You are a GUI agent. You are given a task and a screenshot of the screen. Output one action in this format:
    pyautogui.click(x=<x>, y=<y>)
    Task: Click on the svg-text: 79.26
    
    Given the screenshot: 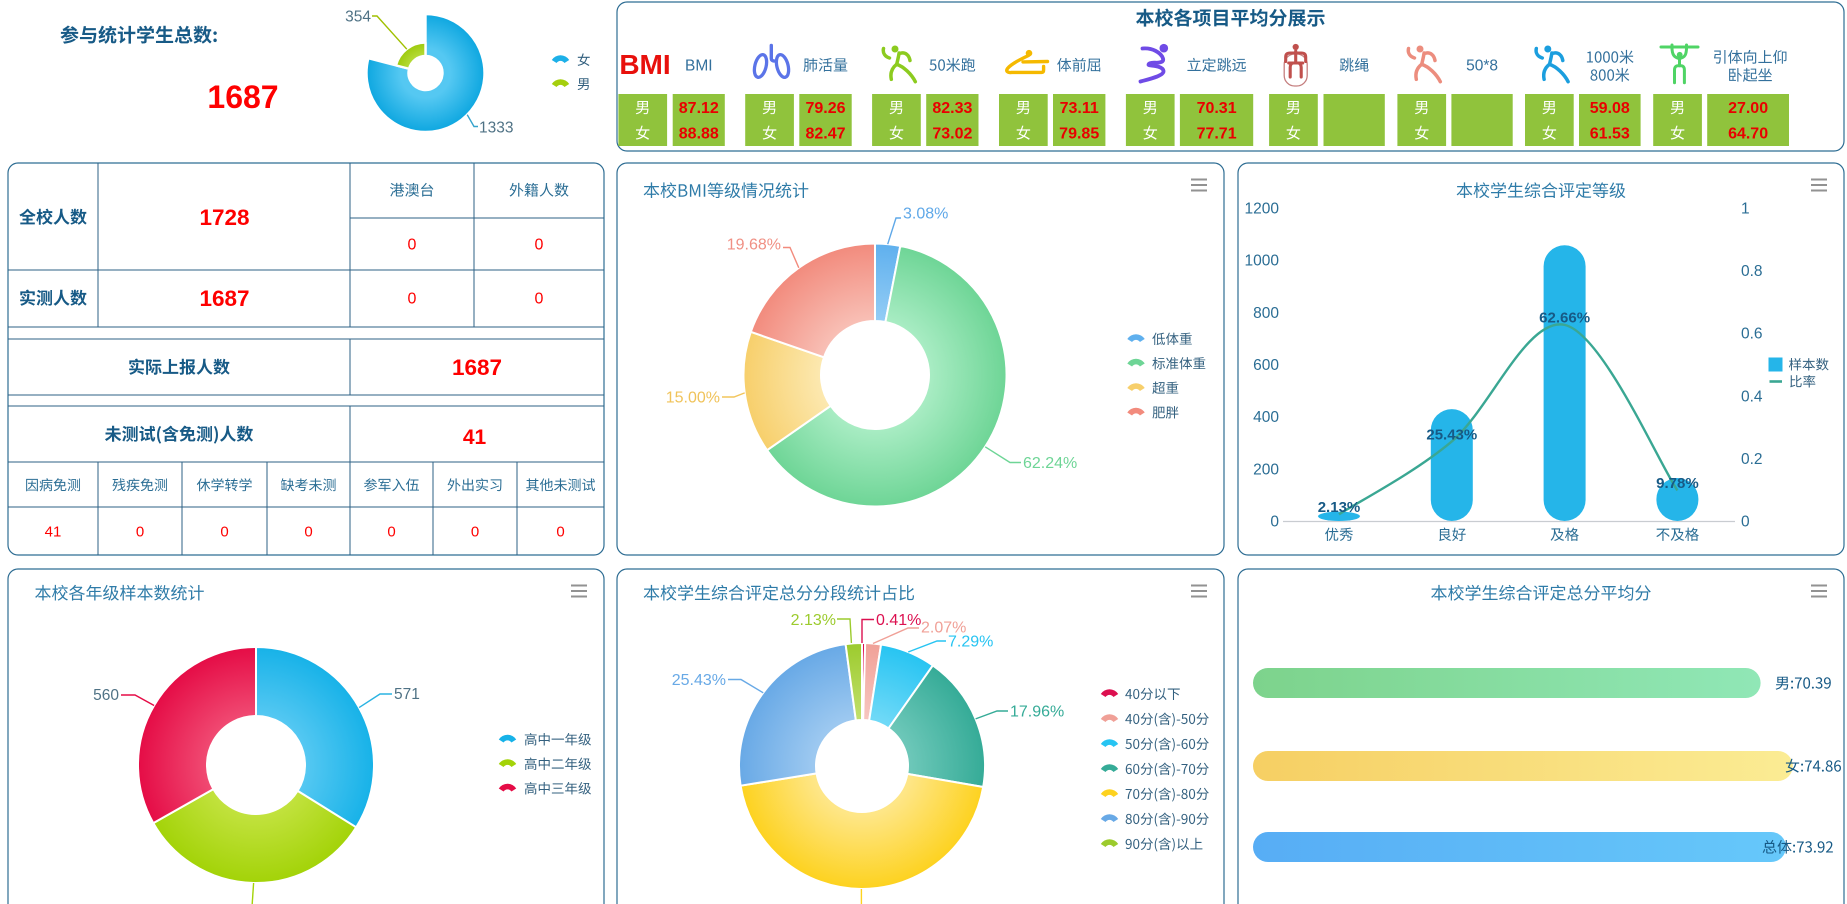 What is the action you would take?
    pyautogui.click(x=825, y=108)
    